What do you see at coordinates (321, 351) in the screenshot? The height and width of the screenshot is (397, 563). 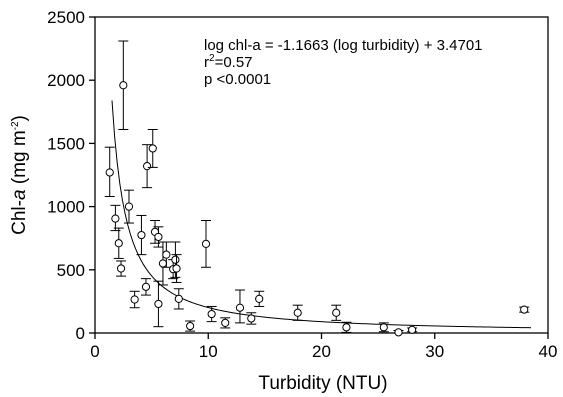 I see `x-tick-label: 20` at bounding box center [321, 351].